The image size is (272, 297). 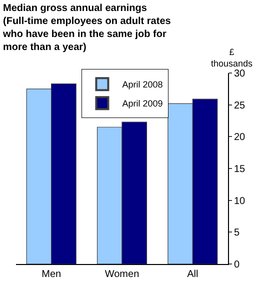 I want to click on y-tick-label: 0, so click(x=237, y=265).